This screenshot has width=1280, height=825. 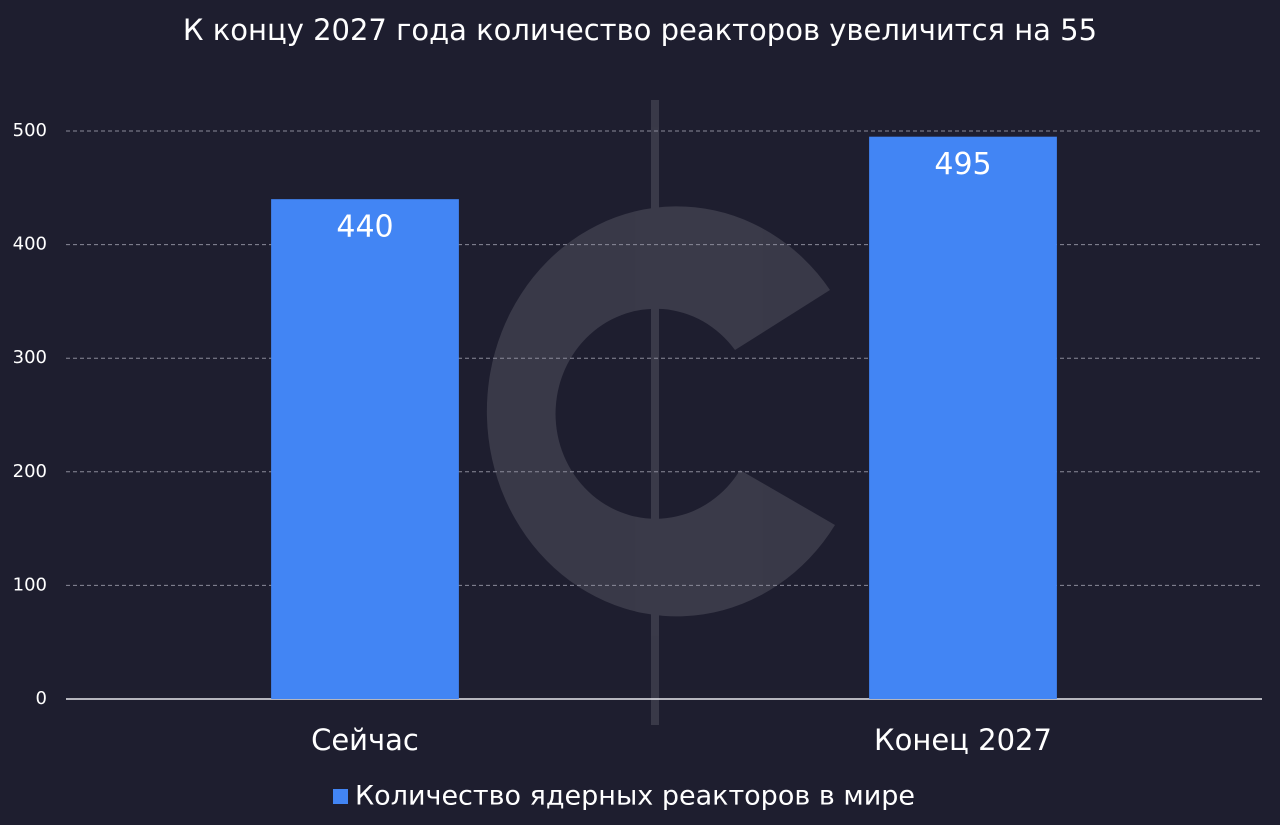 I want to click on x-tick-label: Сейчас, so click(x=365, y=740).